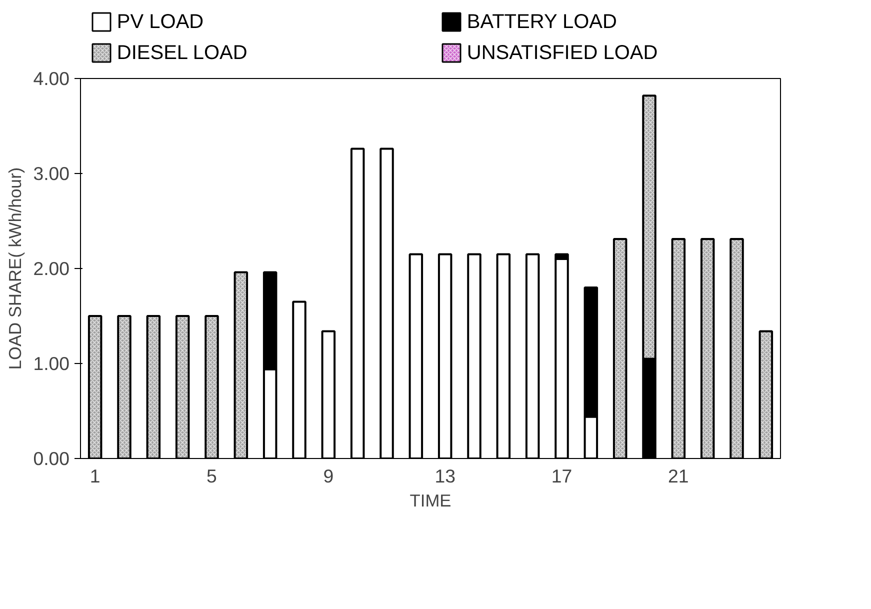  Describe the element at coordinates (182, 53) in the screenshot. I see `legend-label: DIESEL LOAD` at that location.